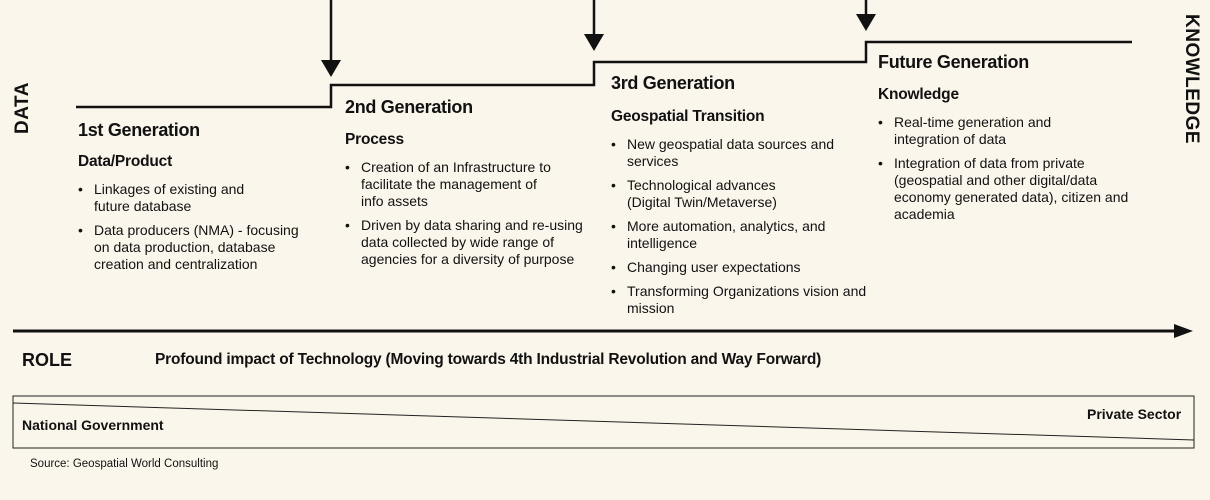 This screenshot has width=1210, height=500. Describe the element at coordinates (47, 360) in the screenshot. I see `role-label: ROLE` at that location.